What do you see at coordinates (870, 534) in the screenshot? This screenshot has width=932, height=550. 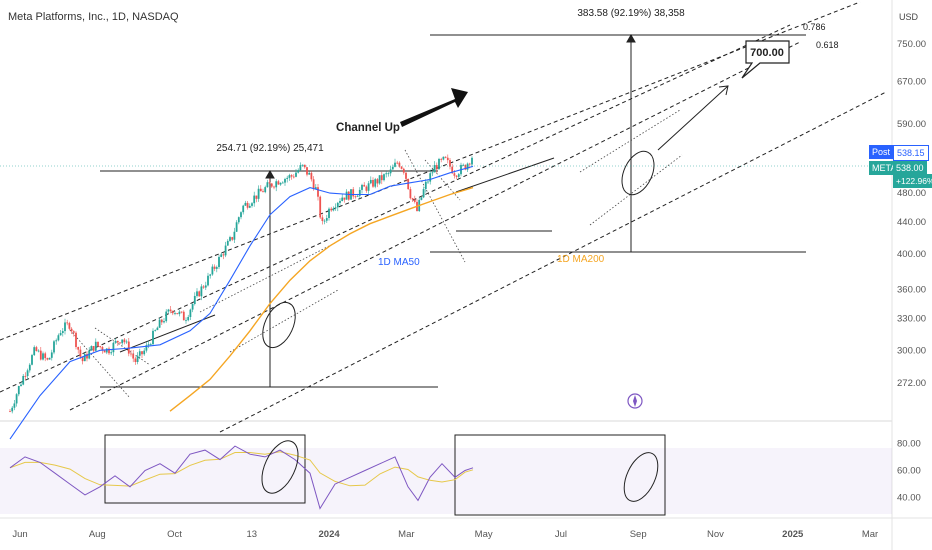 I see `time-tick-label: Mar` at bounding box center [870, 534].